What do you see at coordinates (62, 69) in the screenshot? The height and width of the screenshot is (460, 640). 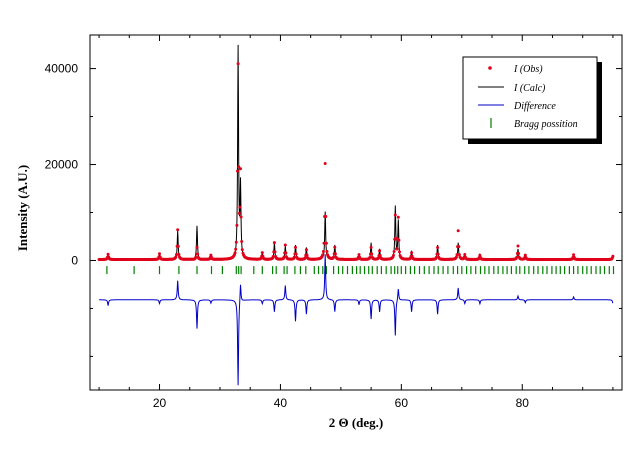 I see `y-tick-label: 40000` at bounding box center [62, 69].